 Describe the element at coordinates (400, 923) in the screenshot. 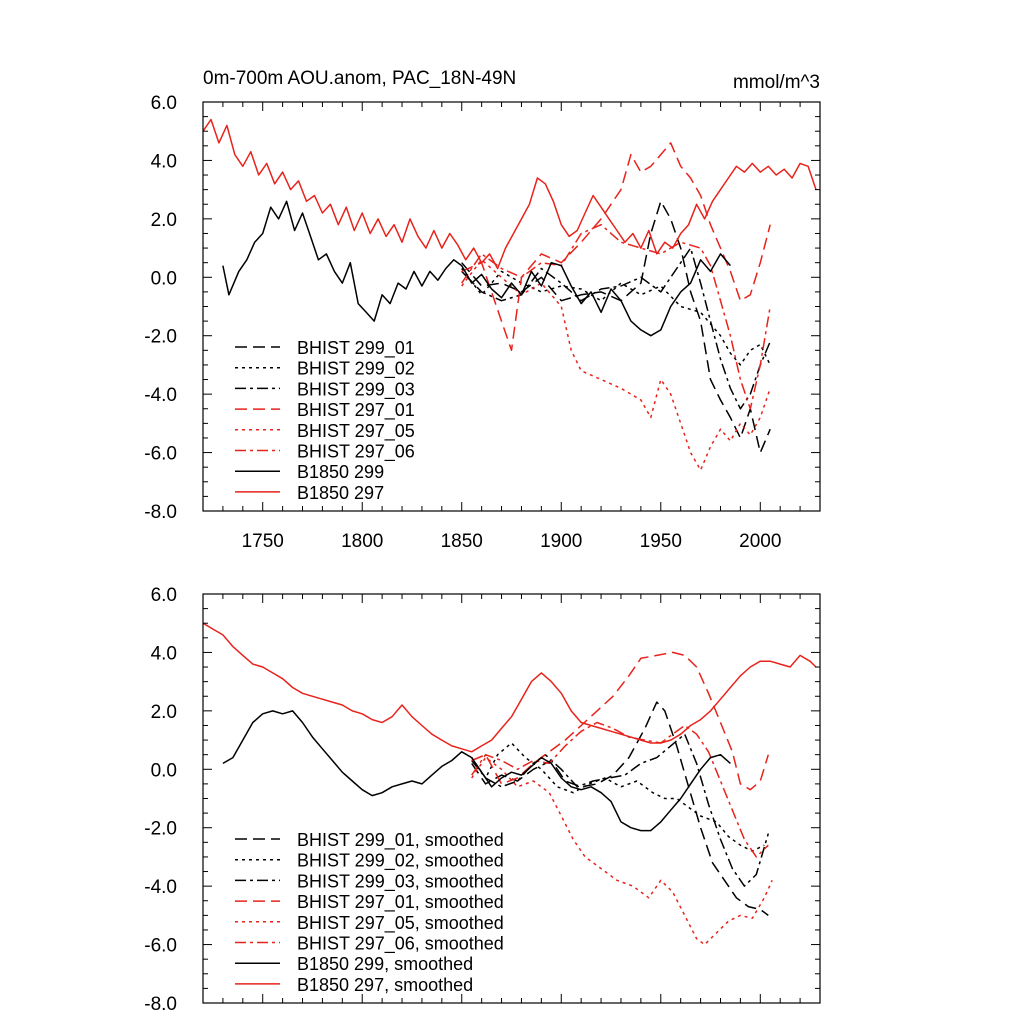

I see `legend-label-1-4: BHIST 297_05, smoothed` at that location.